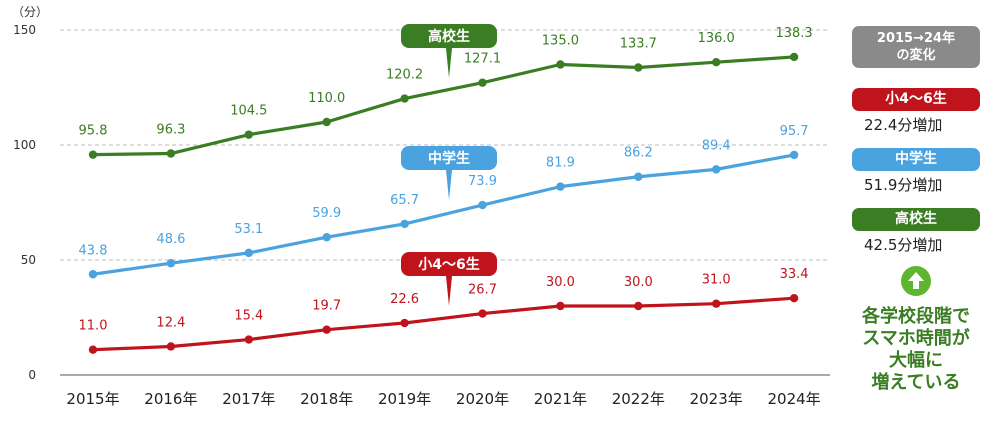 The image size is (994, 423). Describe the element at coordinates (716, 280) in the screenshot. I see `data-label: 31.0` at that location.